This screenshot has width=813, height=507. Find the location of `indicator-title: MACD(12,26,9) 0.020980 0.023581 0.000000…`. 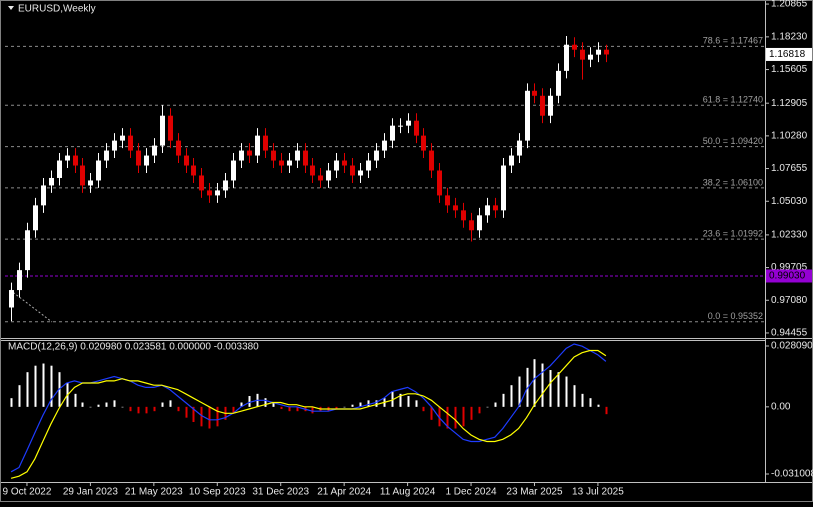

indicator-title: MACD(12,26,9) 0.020980 0.023581 0.000000… is located at coordinates (133, 347).